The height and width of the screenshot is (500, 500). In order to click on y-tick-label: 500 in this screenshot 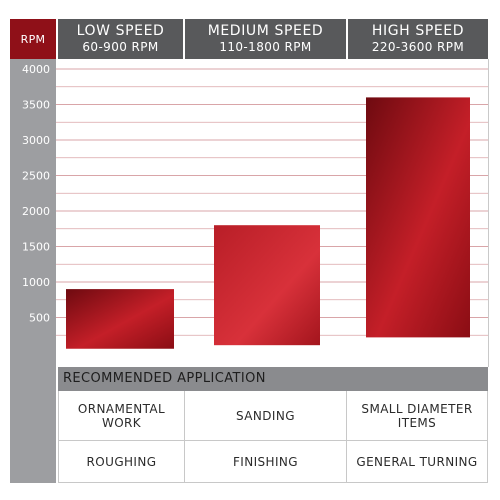, I will do `click(39, 318)`.